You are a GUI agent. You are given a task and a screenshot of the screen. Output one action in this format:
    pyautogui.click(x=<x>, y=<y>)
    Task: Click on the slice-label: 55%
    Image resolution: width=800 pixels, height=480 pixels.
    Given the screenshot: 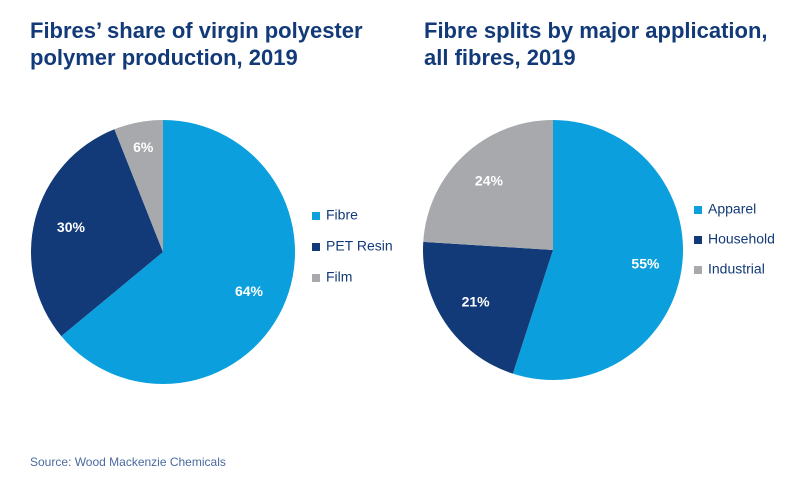 What is the action you would take?
    pyautogui.click(x=645, y=263)
    